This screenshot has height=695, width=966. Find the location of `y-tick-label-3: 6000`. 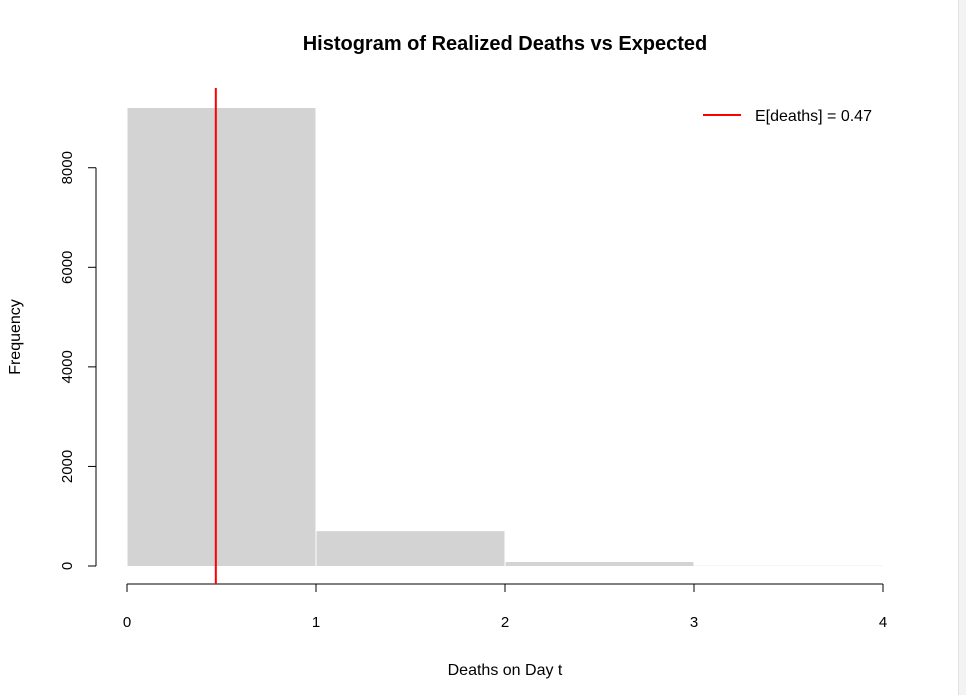

y-tick-label-3: 6000 is located at coordinates (67, 267).